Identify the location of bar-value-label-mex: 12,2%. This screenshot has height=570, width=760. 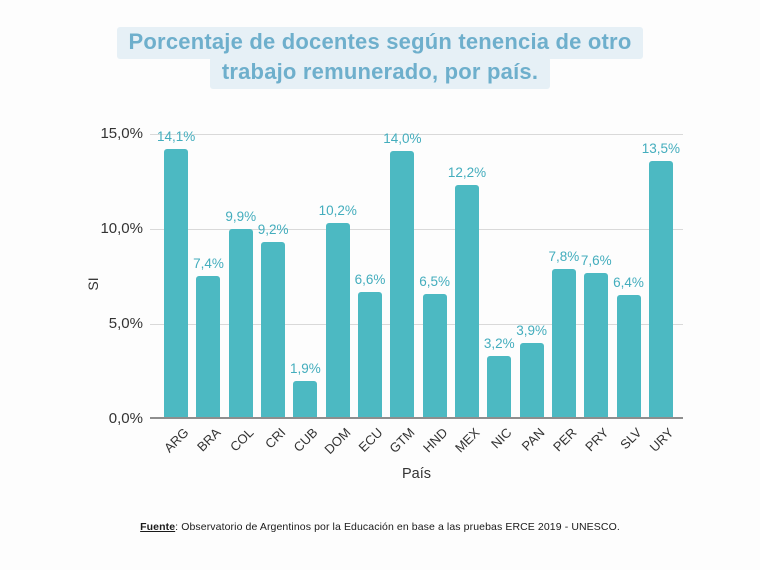
(467, 173).